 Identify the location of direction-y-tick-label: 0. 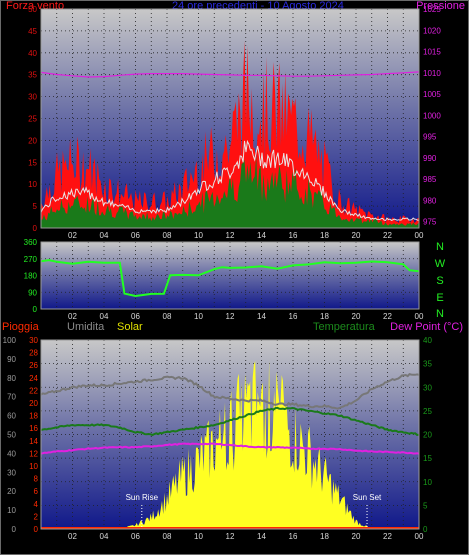
(35, 309).